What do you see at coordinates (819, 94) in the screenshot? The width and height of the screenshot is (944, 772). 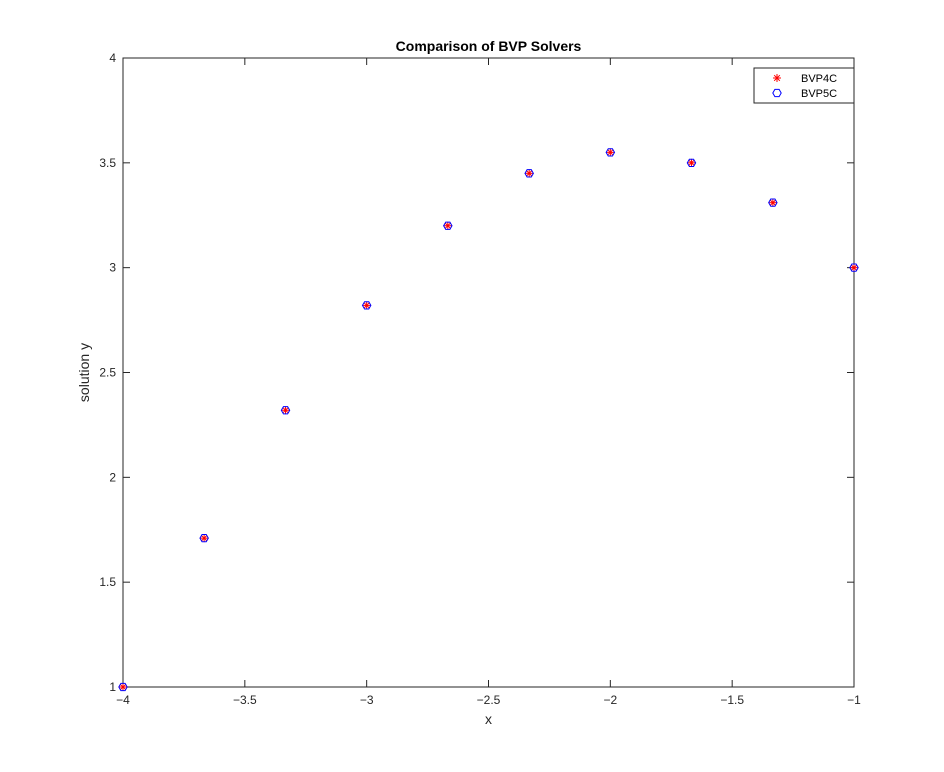 I see `legend-label: BVP5C` at bounding box center [819, 94].